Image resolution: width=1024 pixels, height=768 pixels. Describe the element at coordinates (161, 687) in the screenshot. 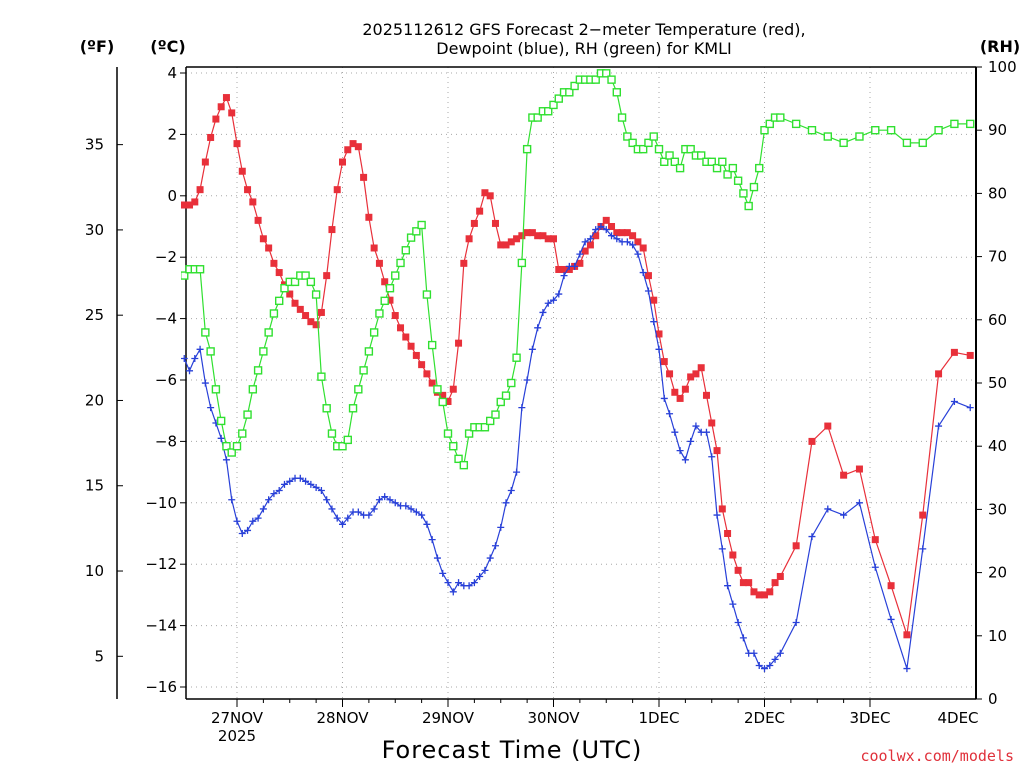

I see `celsius-tick-label: −16` at that location.